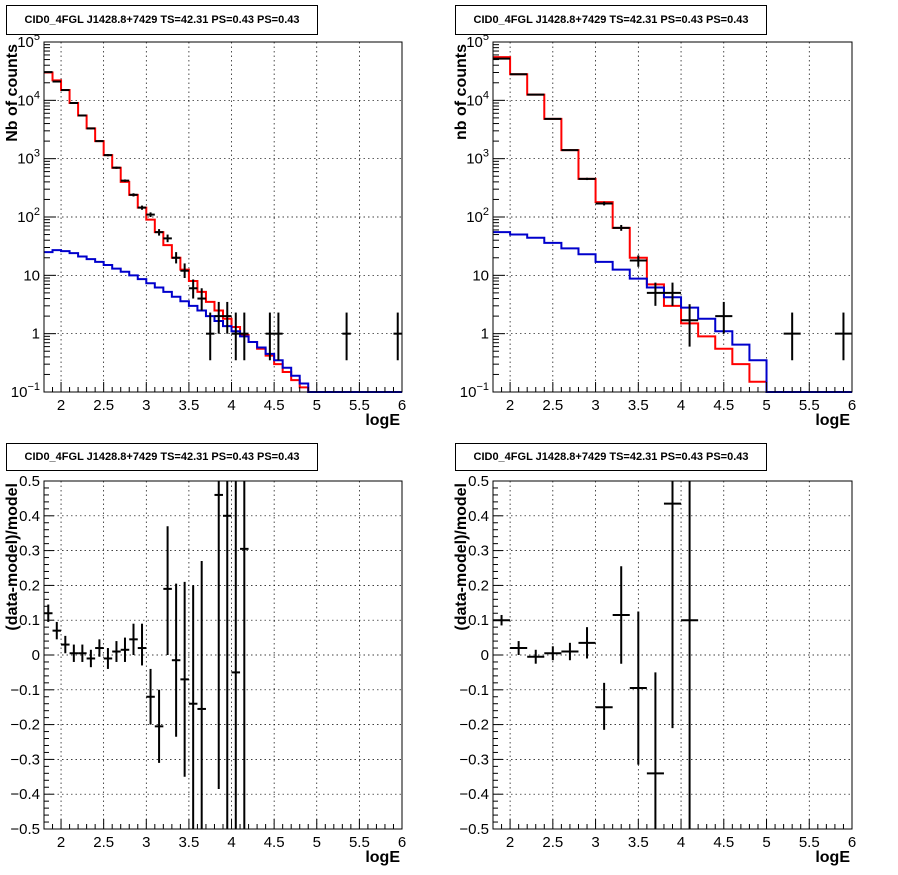 This screenshot has width=898, height=875. I want to click on y-tick-label: −0.1, so click(474, 690).